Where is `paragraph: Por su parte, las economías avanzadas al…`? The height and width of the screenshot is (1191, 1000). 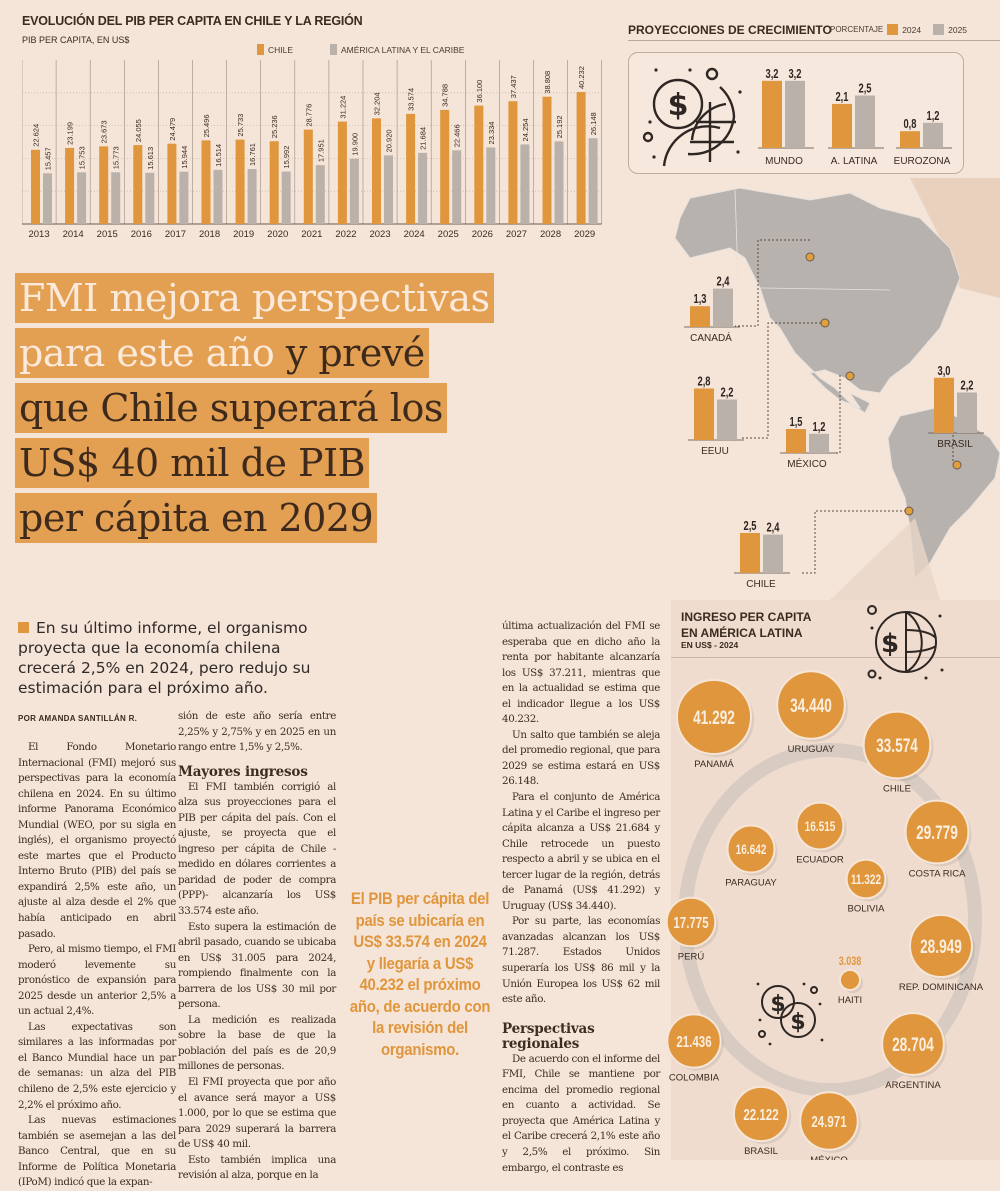 paragraph: Por su parte, las economías avanzadas al… is located at coordinates (581, 960).